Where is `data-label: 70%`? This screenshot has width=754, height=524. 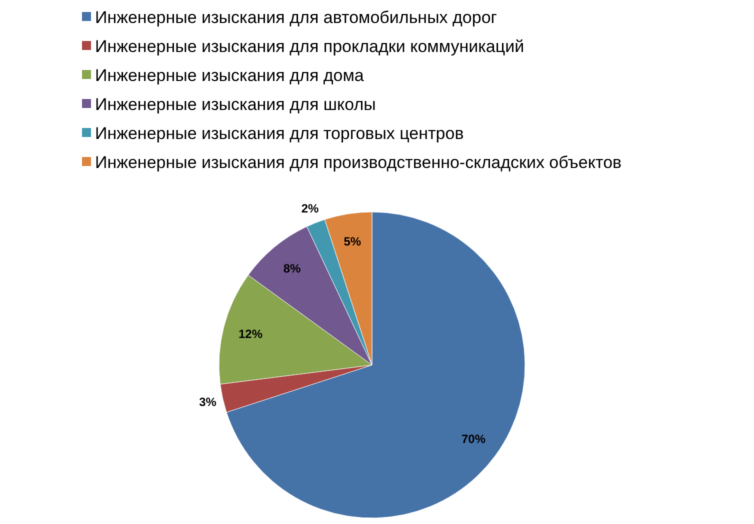
data-label: 70% is located at coordinates (473, 439).